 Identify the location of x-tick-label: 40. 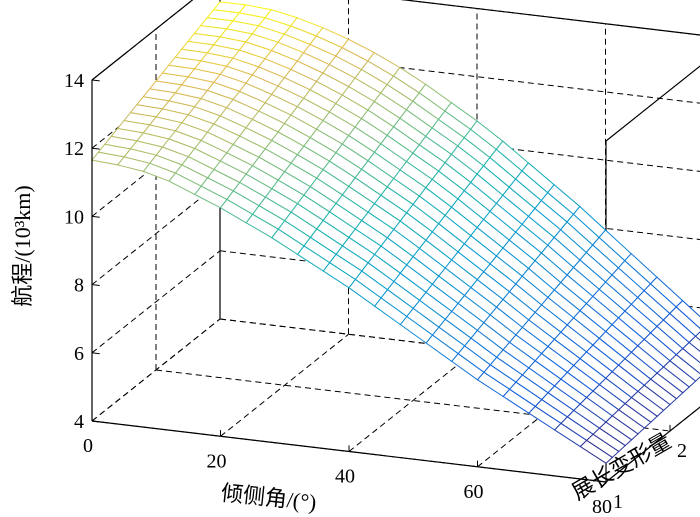
(345, 477).